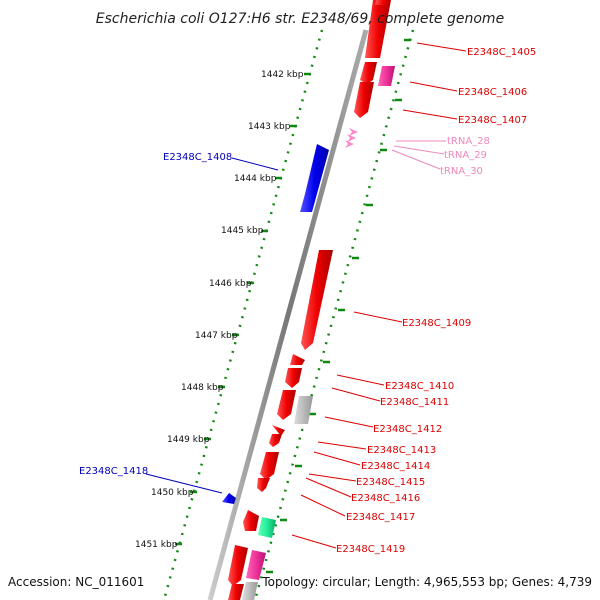  Describe the element at coordinates (286, 405) in the screenshot. I see `gene-e2348c-1412a` at that location.